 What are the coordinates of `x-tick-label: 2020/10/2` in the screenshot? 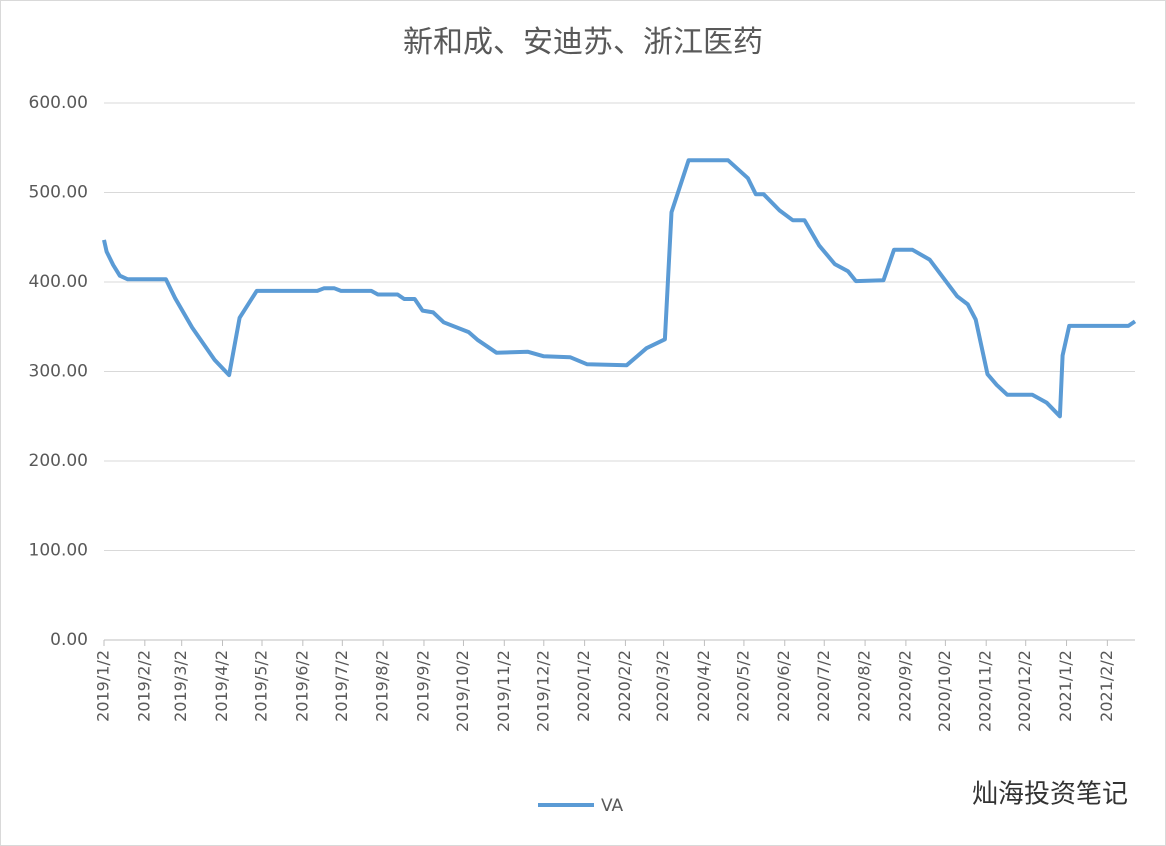 It's located at (944, 691).